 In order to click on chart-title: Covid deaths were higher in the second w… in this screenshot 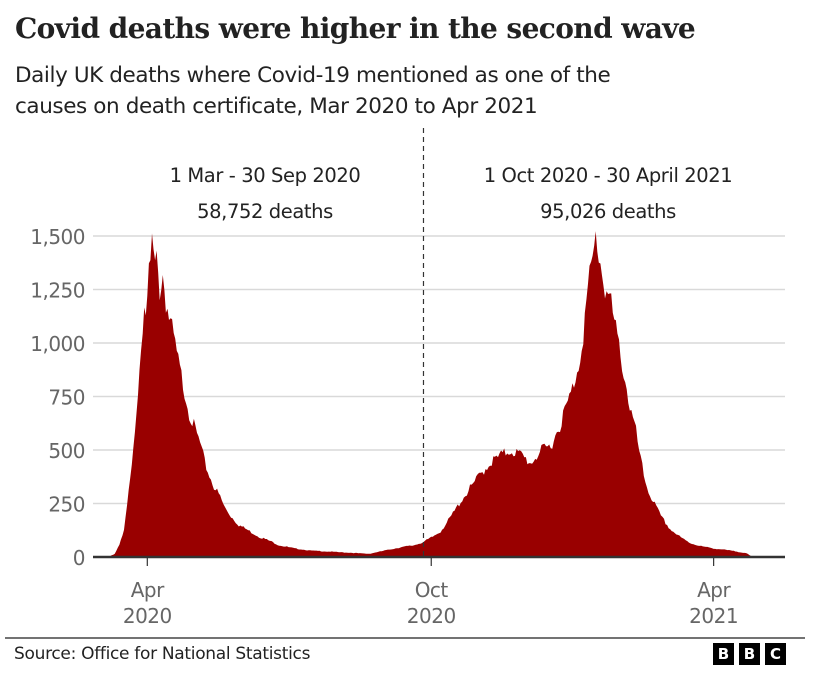, I will do `click(355, 28)`.